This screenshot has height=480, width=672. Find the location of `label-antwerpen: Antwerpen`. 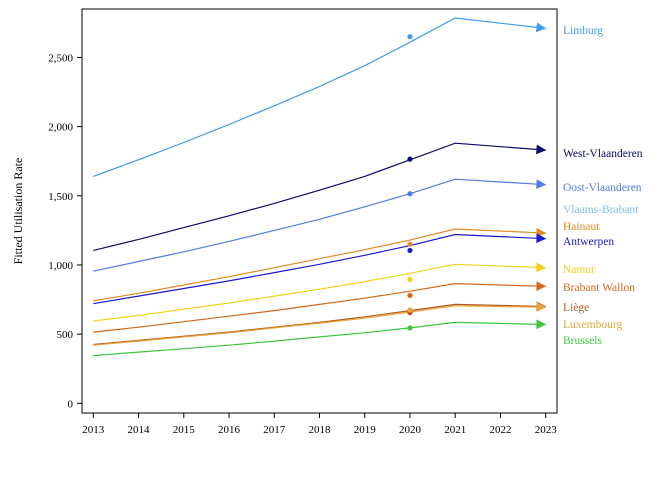

label-antwerpen: Antwerpen is located at coordinates (588, 242).